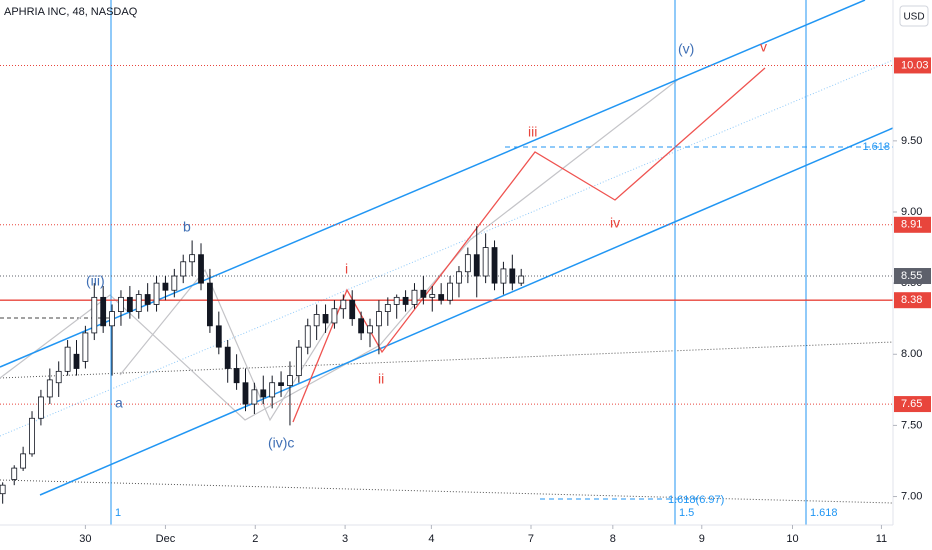  I want to click on wave-label: iii, so click(532, 132).